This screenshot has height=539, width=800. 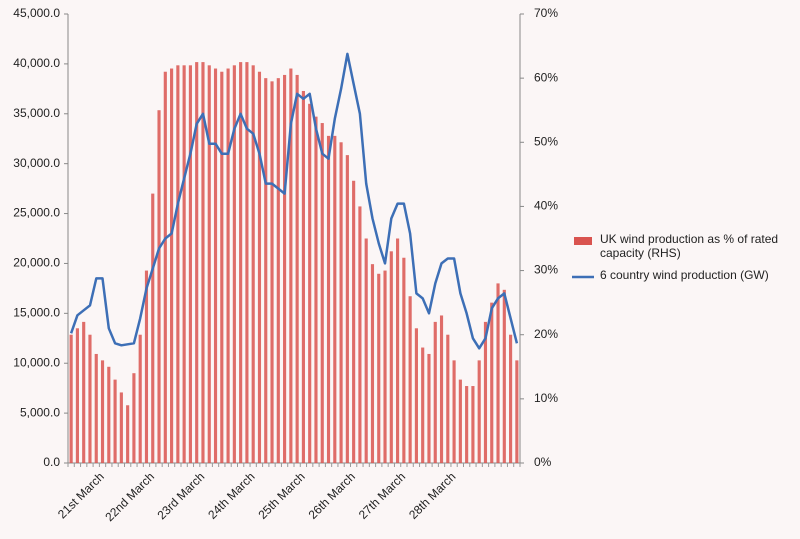 I want to click on x-tick-label: 26th March, so click(x=332, y=495).